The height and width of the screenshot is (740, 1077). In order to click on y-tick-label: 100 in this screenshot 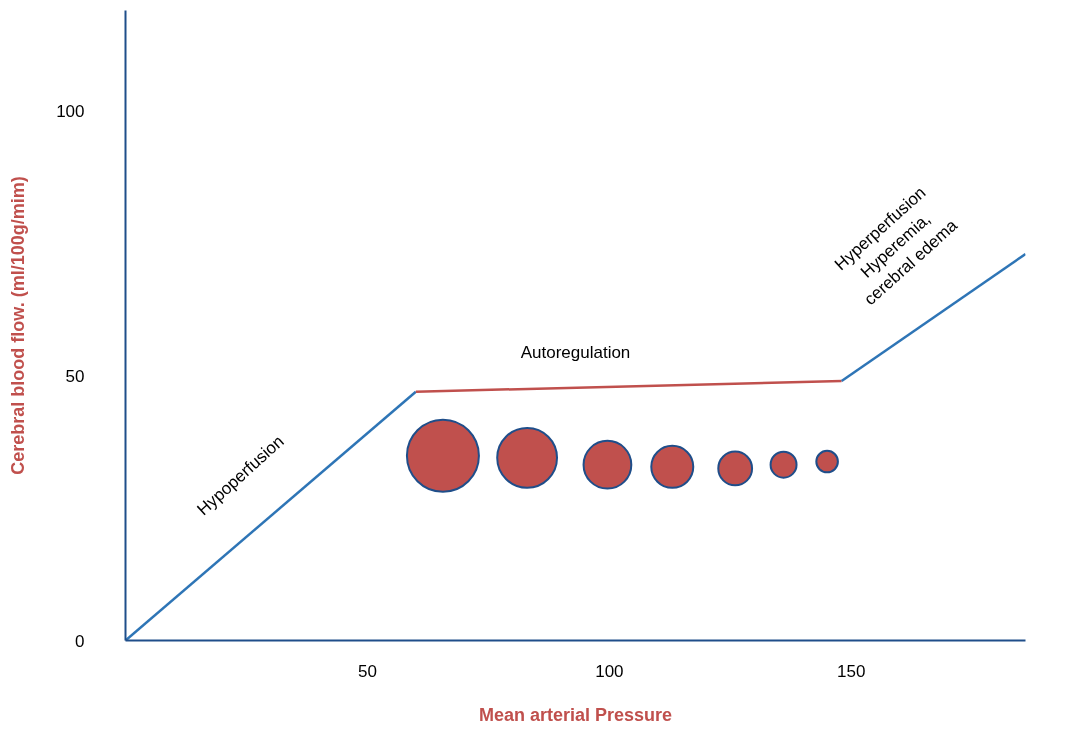, I will do `click(70, 112)`.